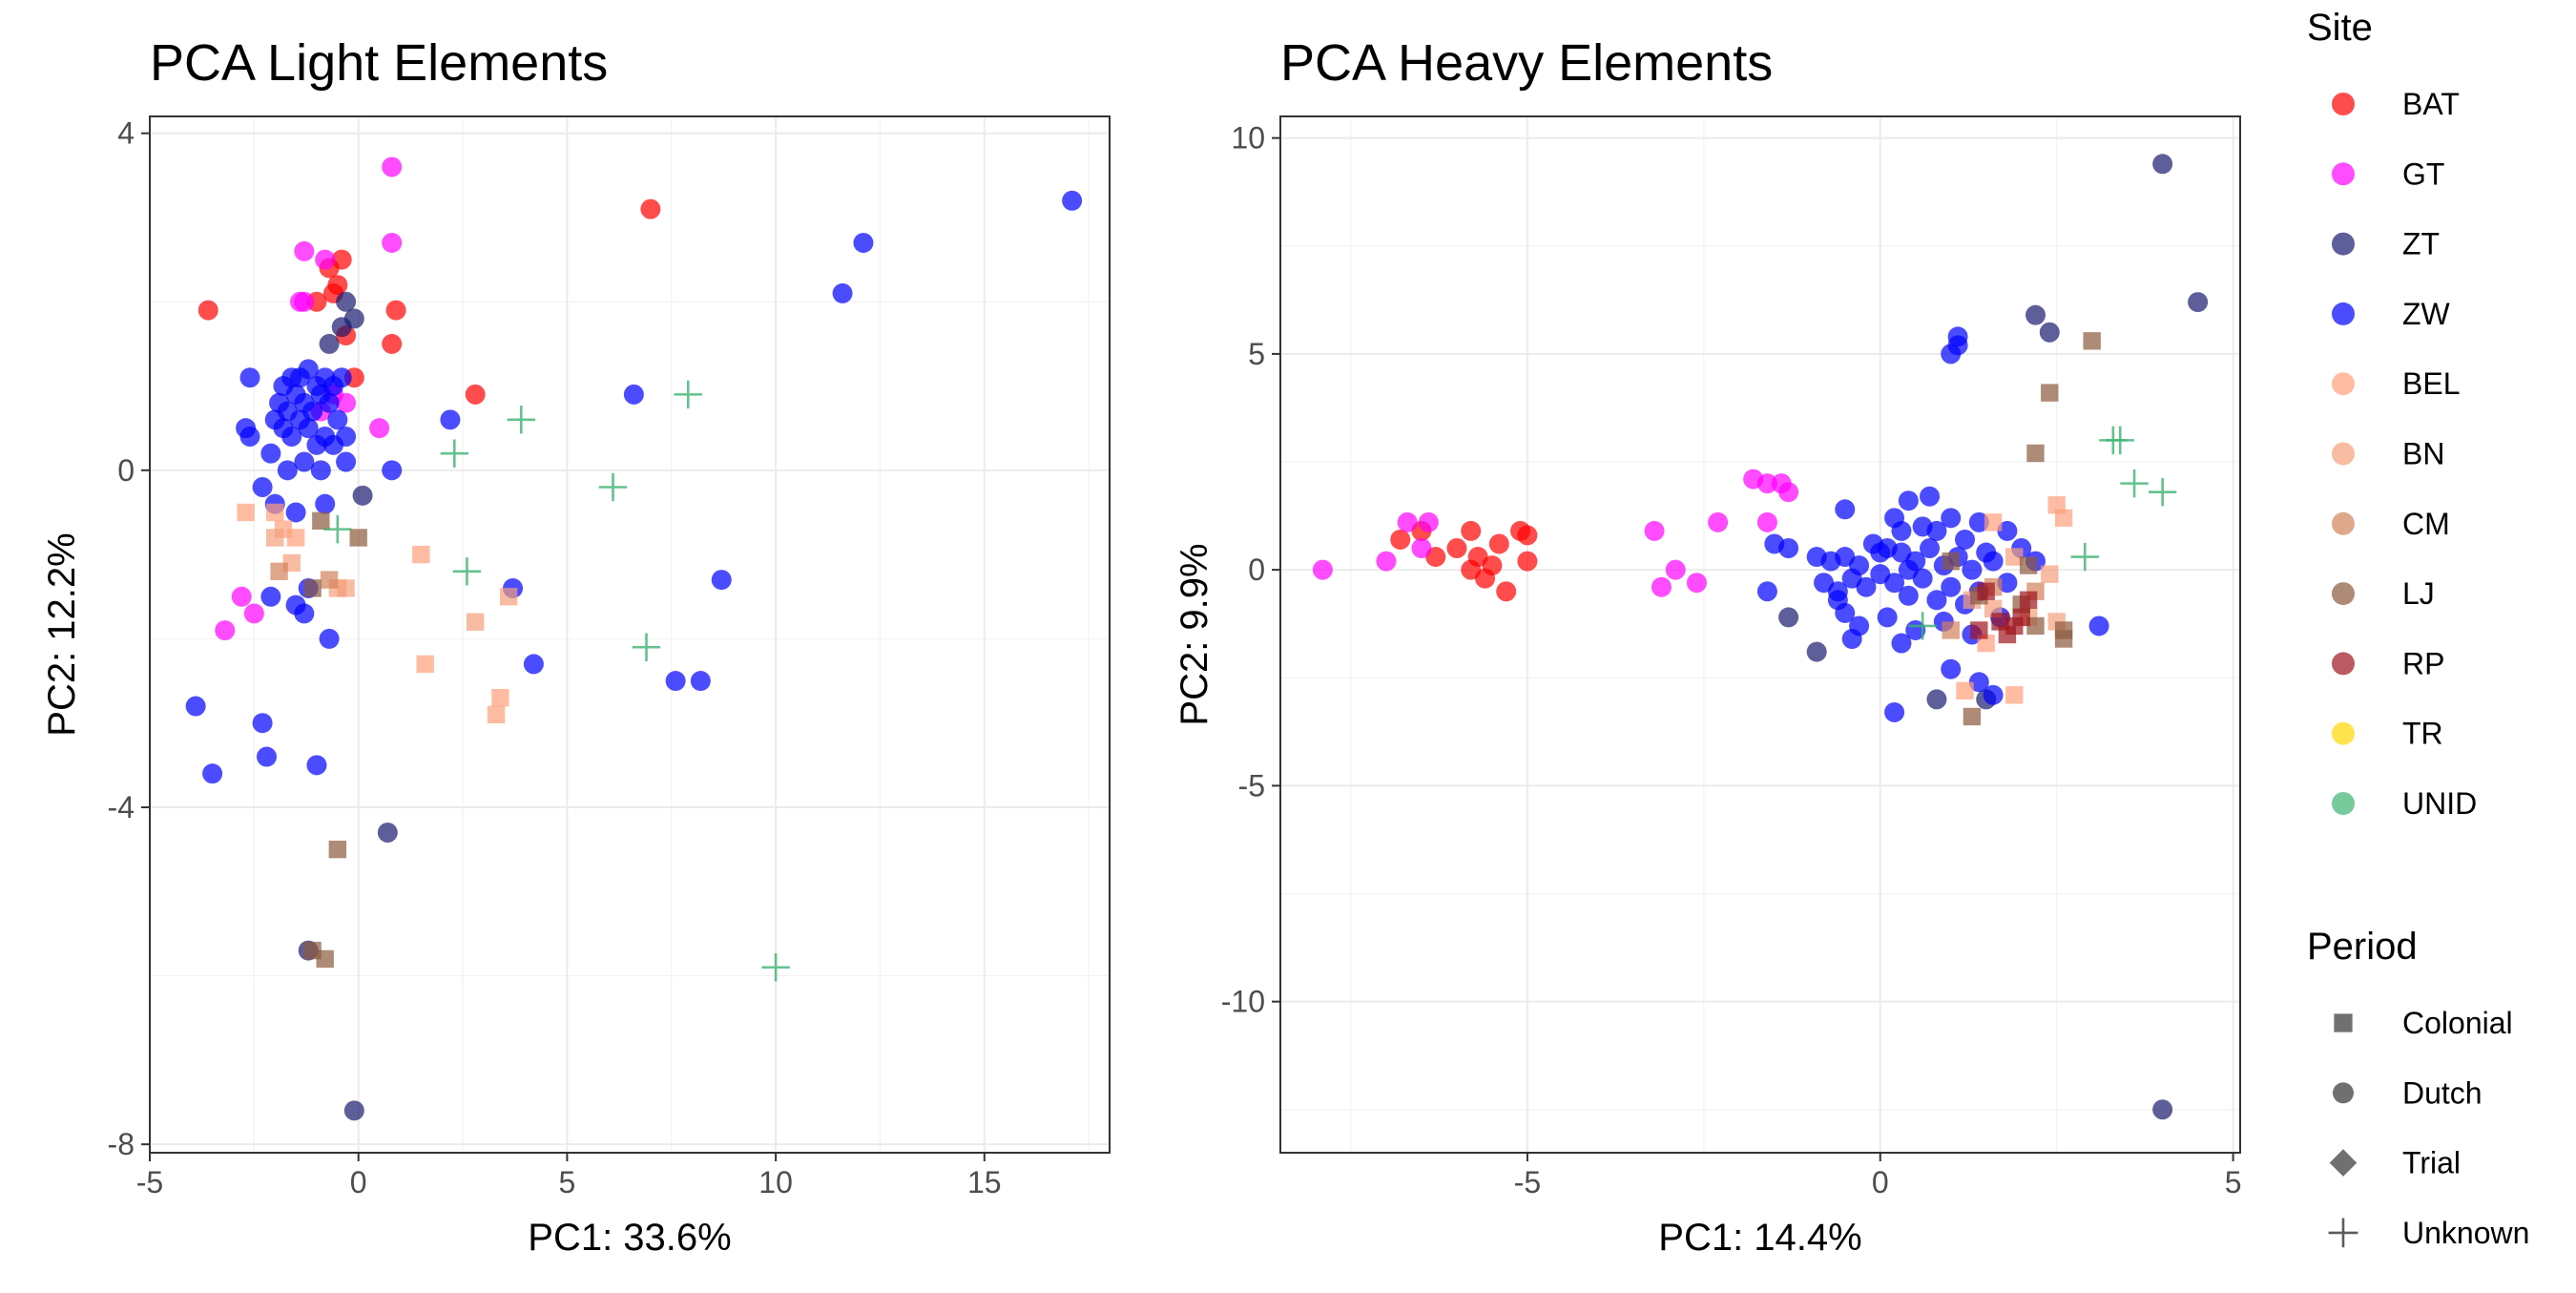 The image size is (2576, 1293). What do you see at coordinates (2343, 313) in the screenshot?
I see `legend-key-zw` at bounding box center [2343, 313].